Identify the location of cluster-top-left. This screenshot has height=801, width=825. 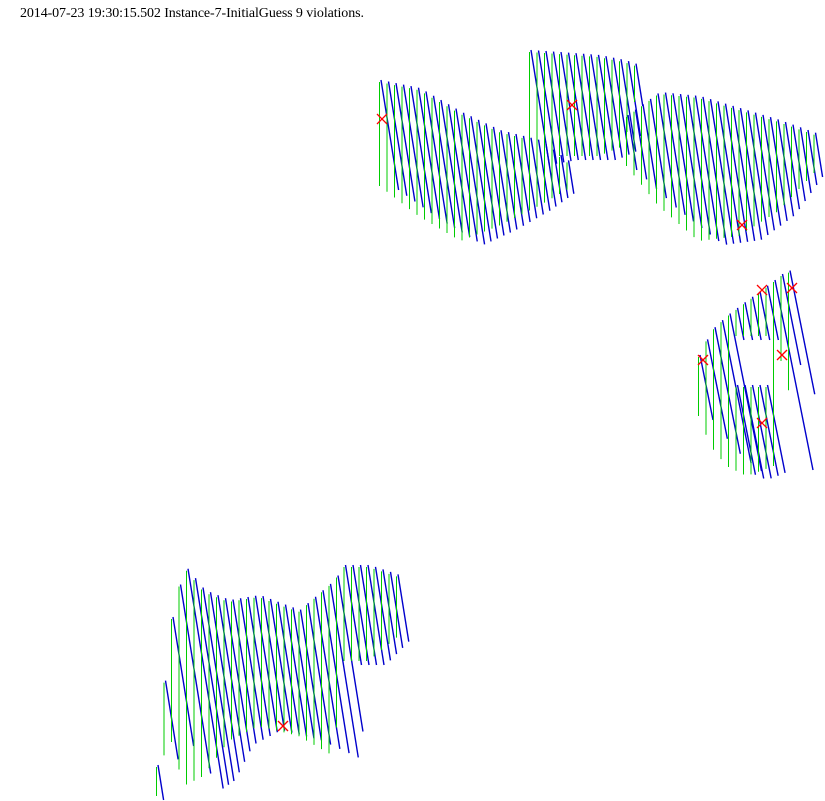
(477, 162).